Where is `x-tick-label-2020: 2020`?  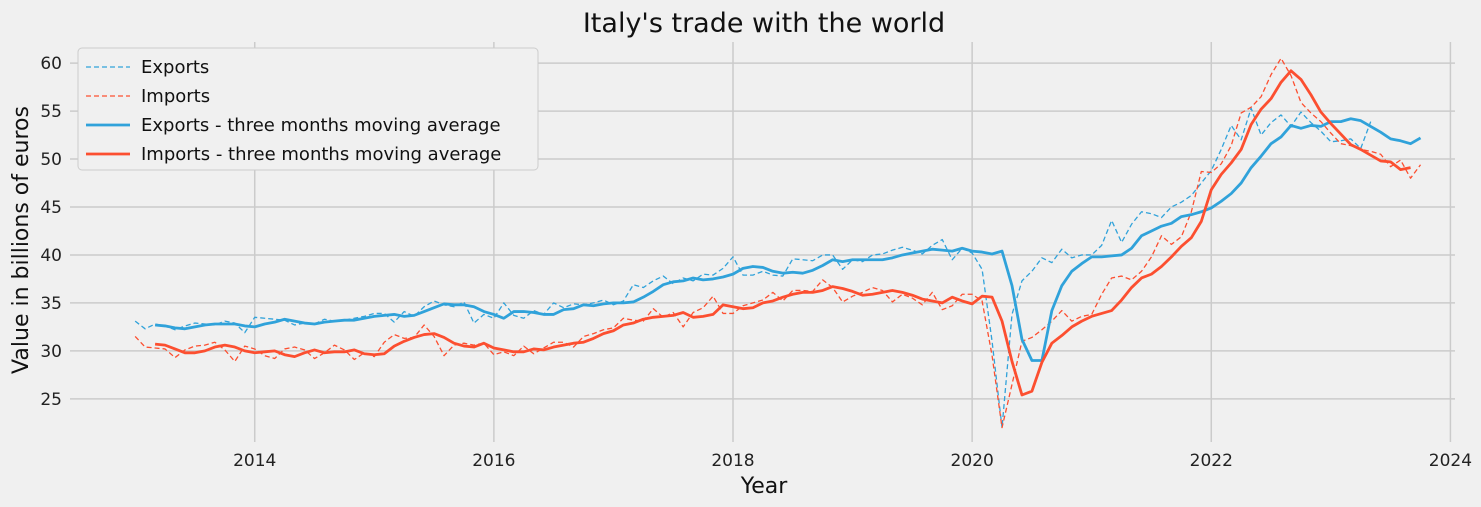 x-tick-label-2020: 2020 is located at coordinates (972, 461).